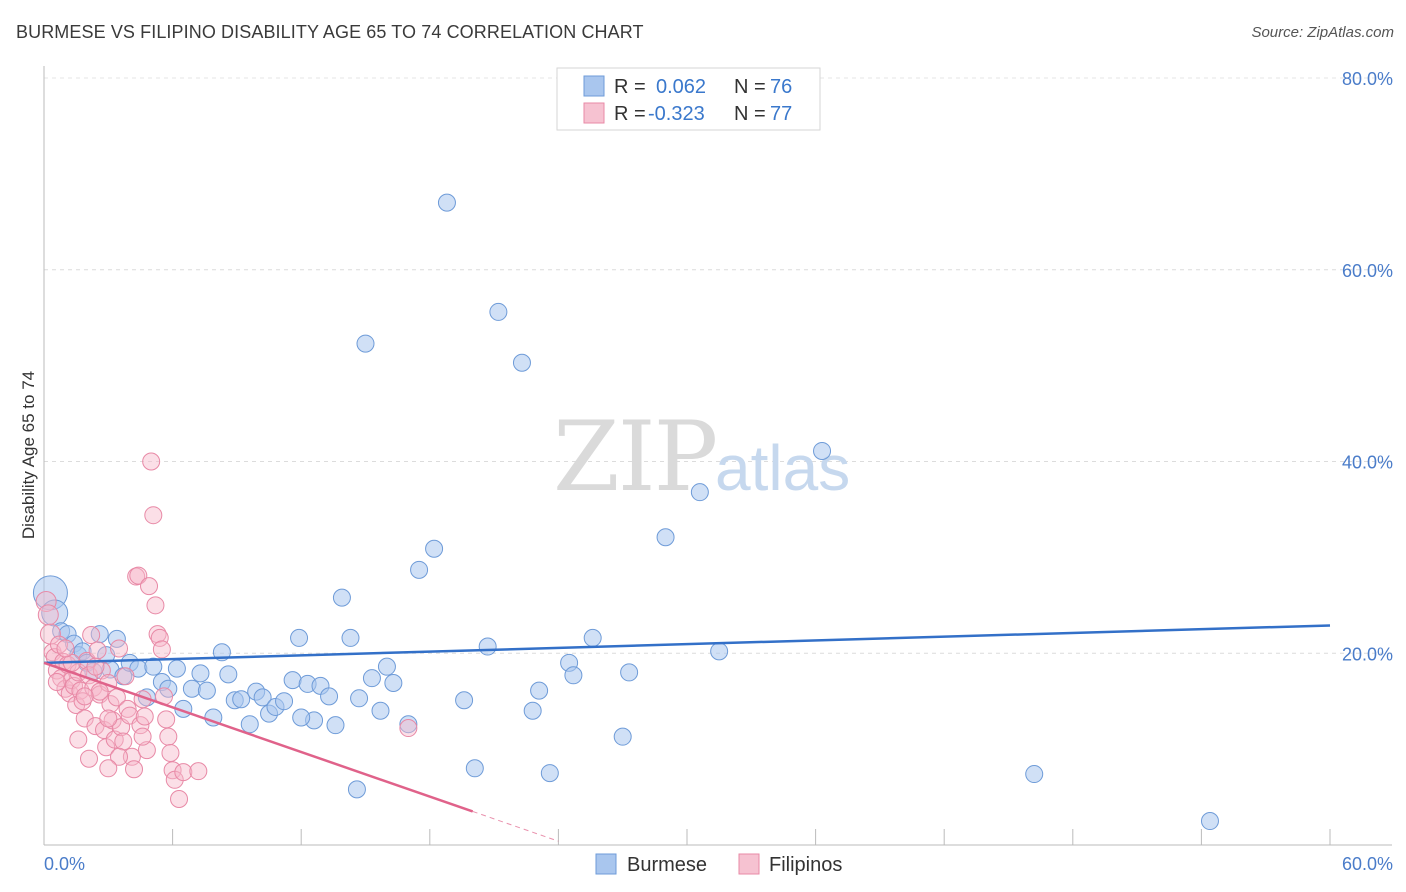 The height and width of the screenshot is (892, 1406). Describe the element at coordinates (606, 864) in the screenshot. I see `bottom-legend-swatch-burmese` at that location.